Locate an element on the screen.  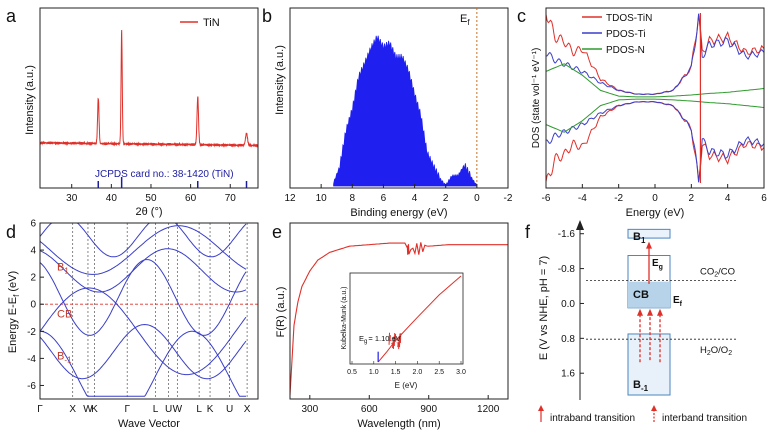
x-tick-label: 600 is located at coordinates (369, 409).